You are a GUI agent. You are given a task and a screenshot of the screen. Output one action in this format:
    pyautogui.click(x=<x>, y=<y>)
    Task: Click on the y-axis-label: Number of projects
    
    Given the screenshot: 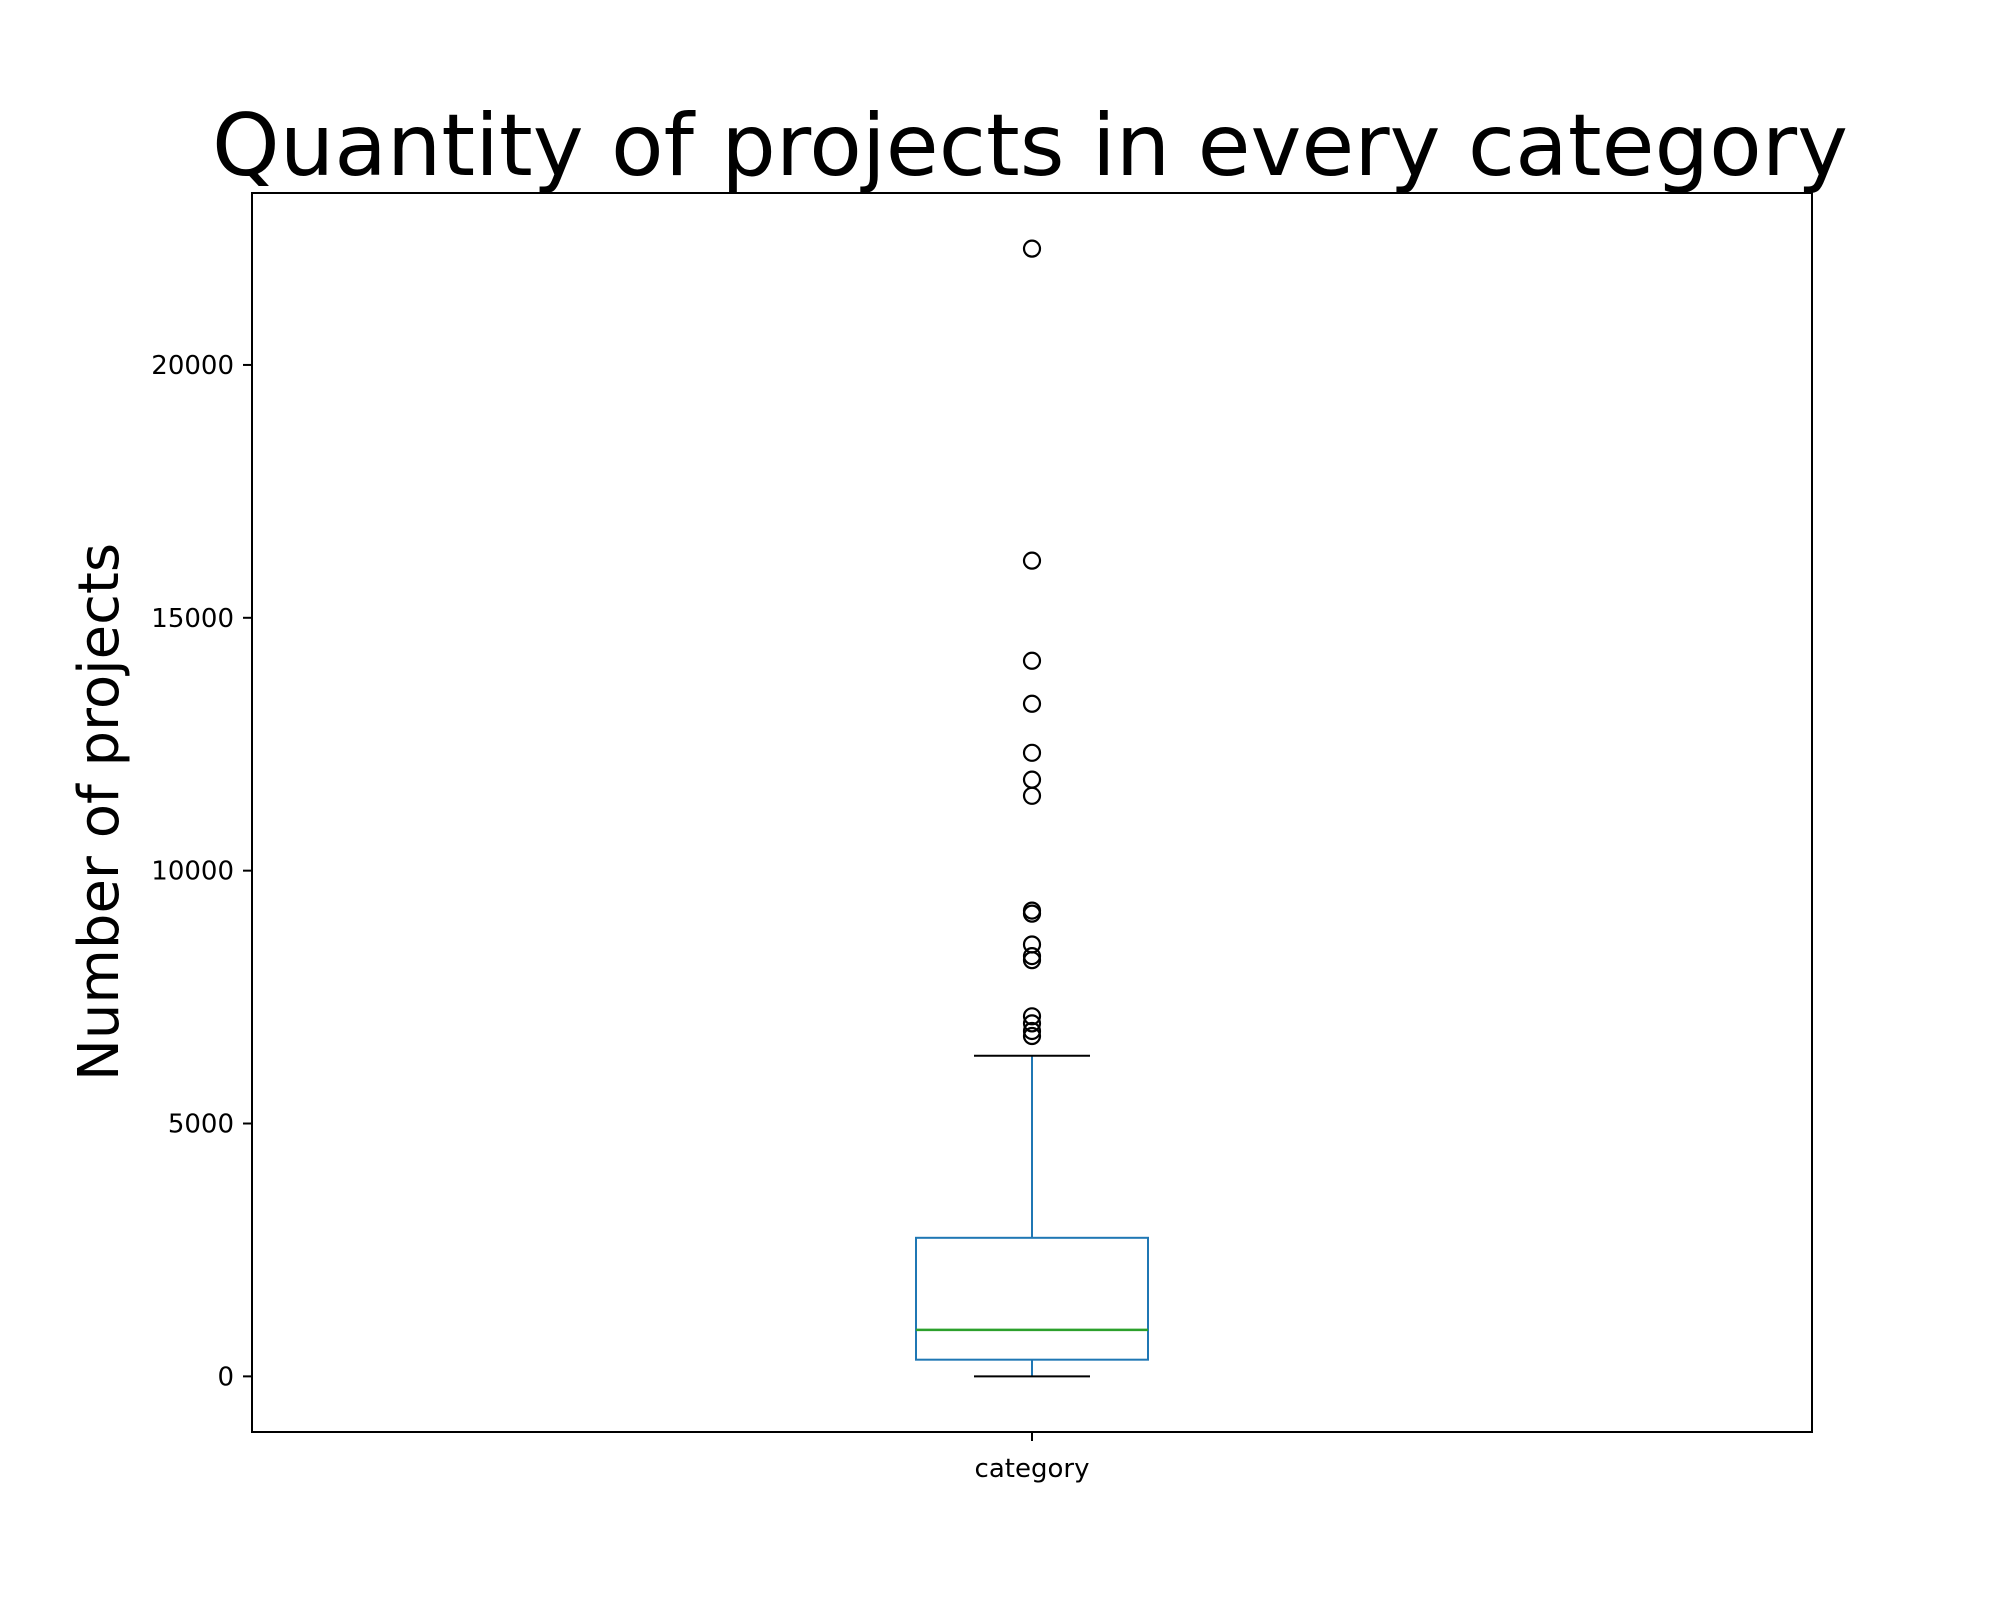 What is the action you would take?
    pyautogui.click(x=99, y=812)
    